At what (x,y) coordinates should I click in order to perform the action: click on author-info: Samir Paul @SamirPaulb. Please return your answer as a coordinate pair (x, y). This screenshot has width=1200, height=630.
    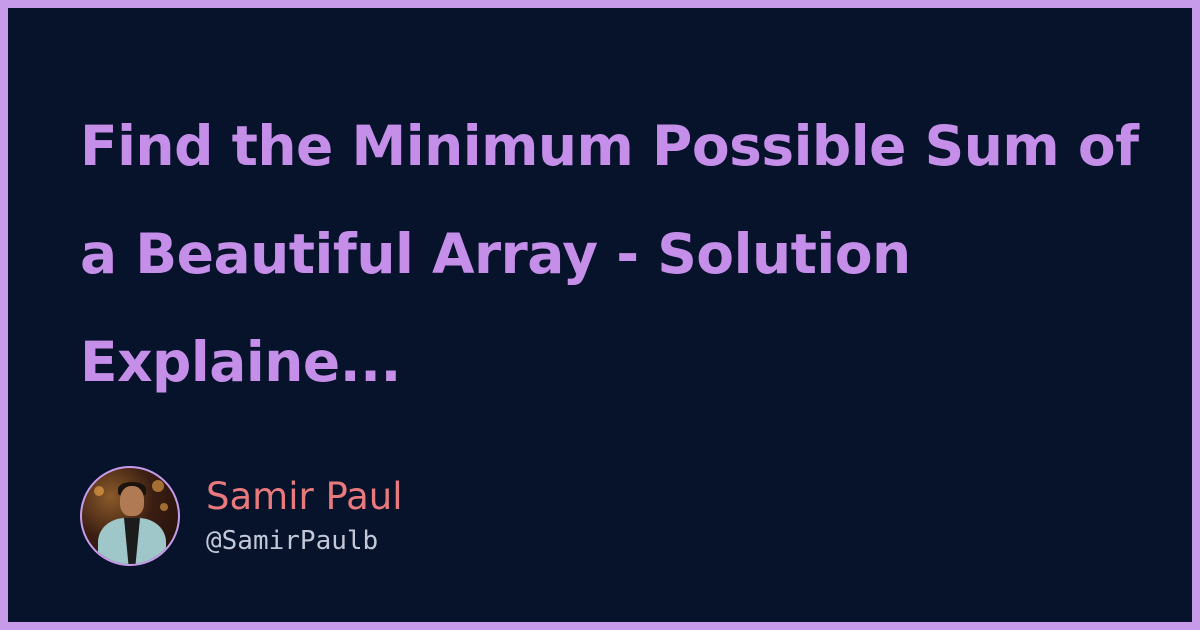
    Looking at the image, I should click on (241, 516).